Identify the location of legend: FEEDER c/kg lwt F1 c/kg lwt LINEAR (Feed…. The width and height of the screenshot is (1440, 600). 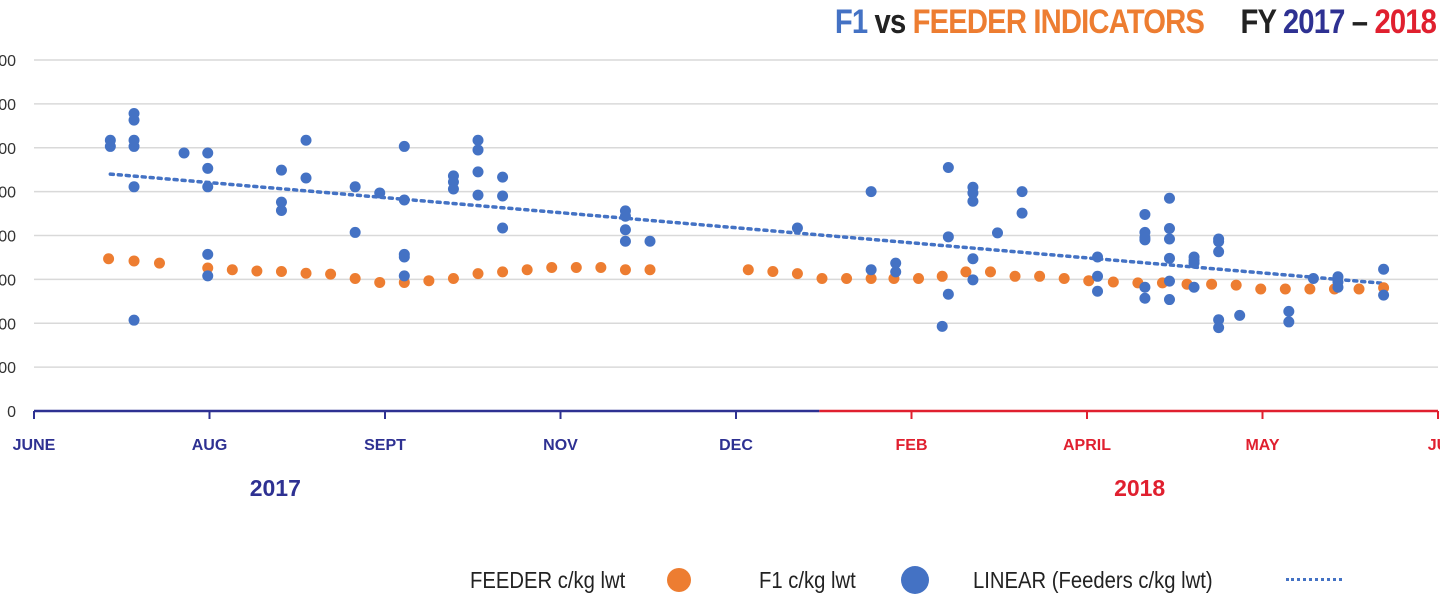
(720, 580).